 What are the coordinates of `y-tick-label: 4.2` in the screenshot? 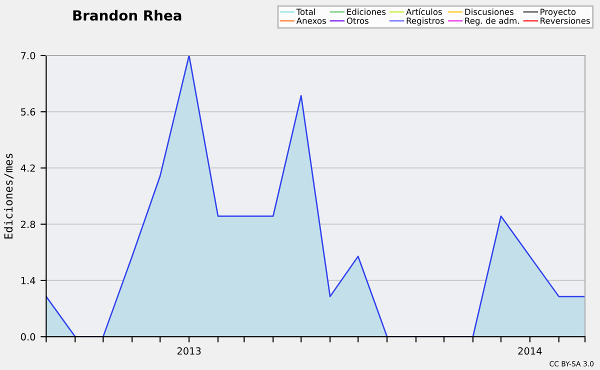 It's located at (27, 168).